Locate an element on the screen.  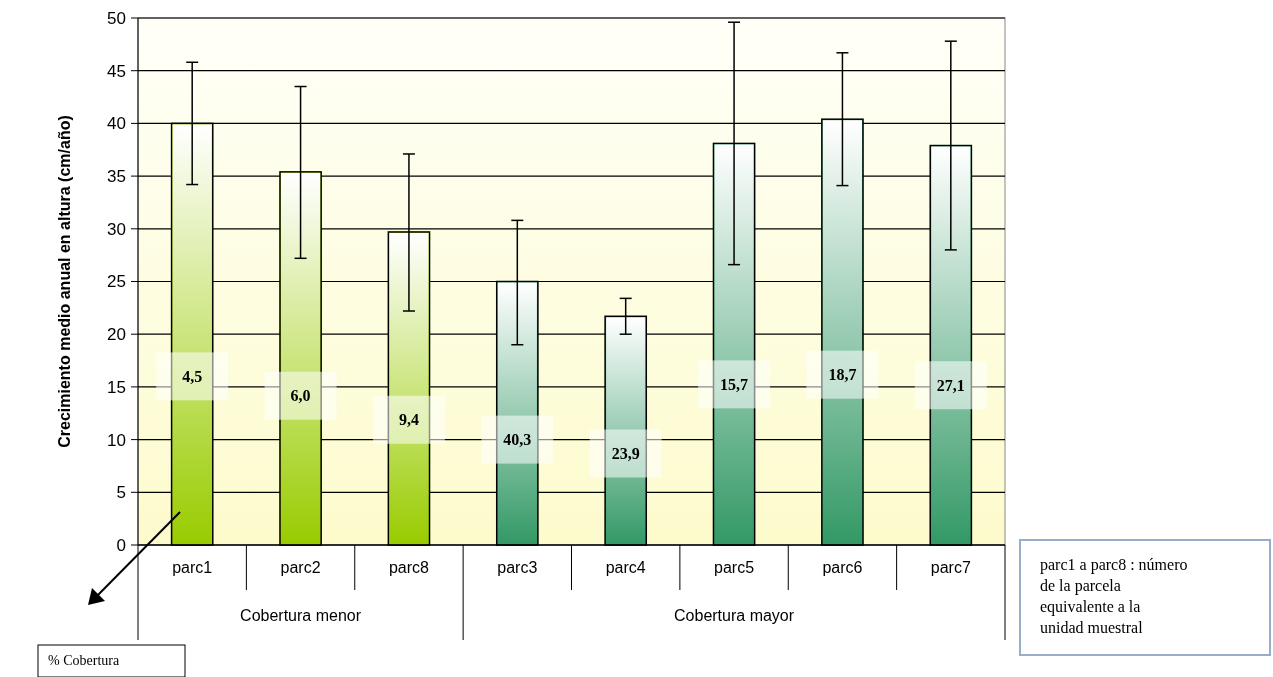
y-tick-label: 15 is located at coordinates (116, 387).